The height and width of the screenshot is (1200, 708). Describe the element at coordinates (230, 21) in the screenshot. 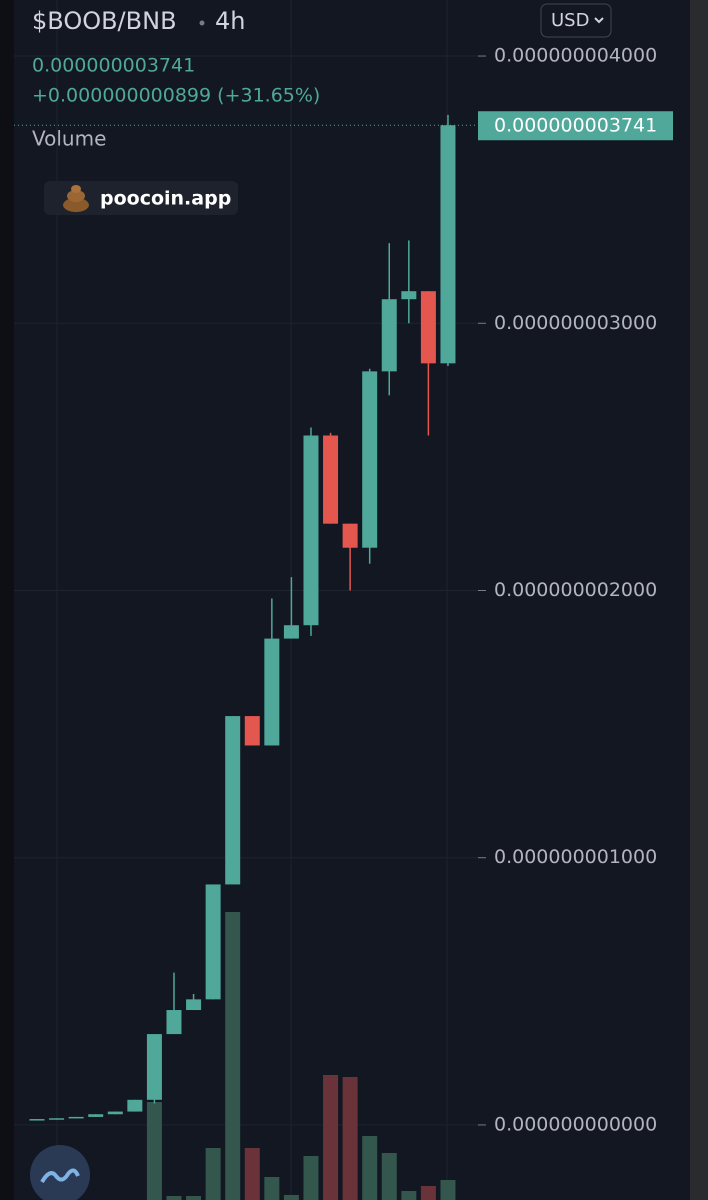

I see `interval: 4h` at that location.